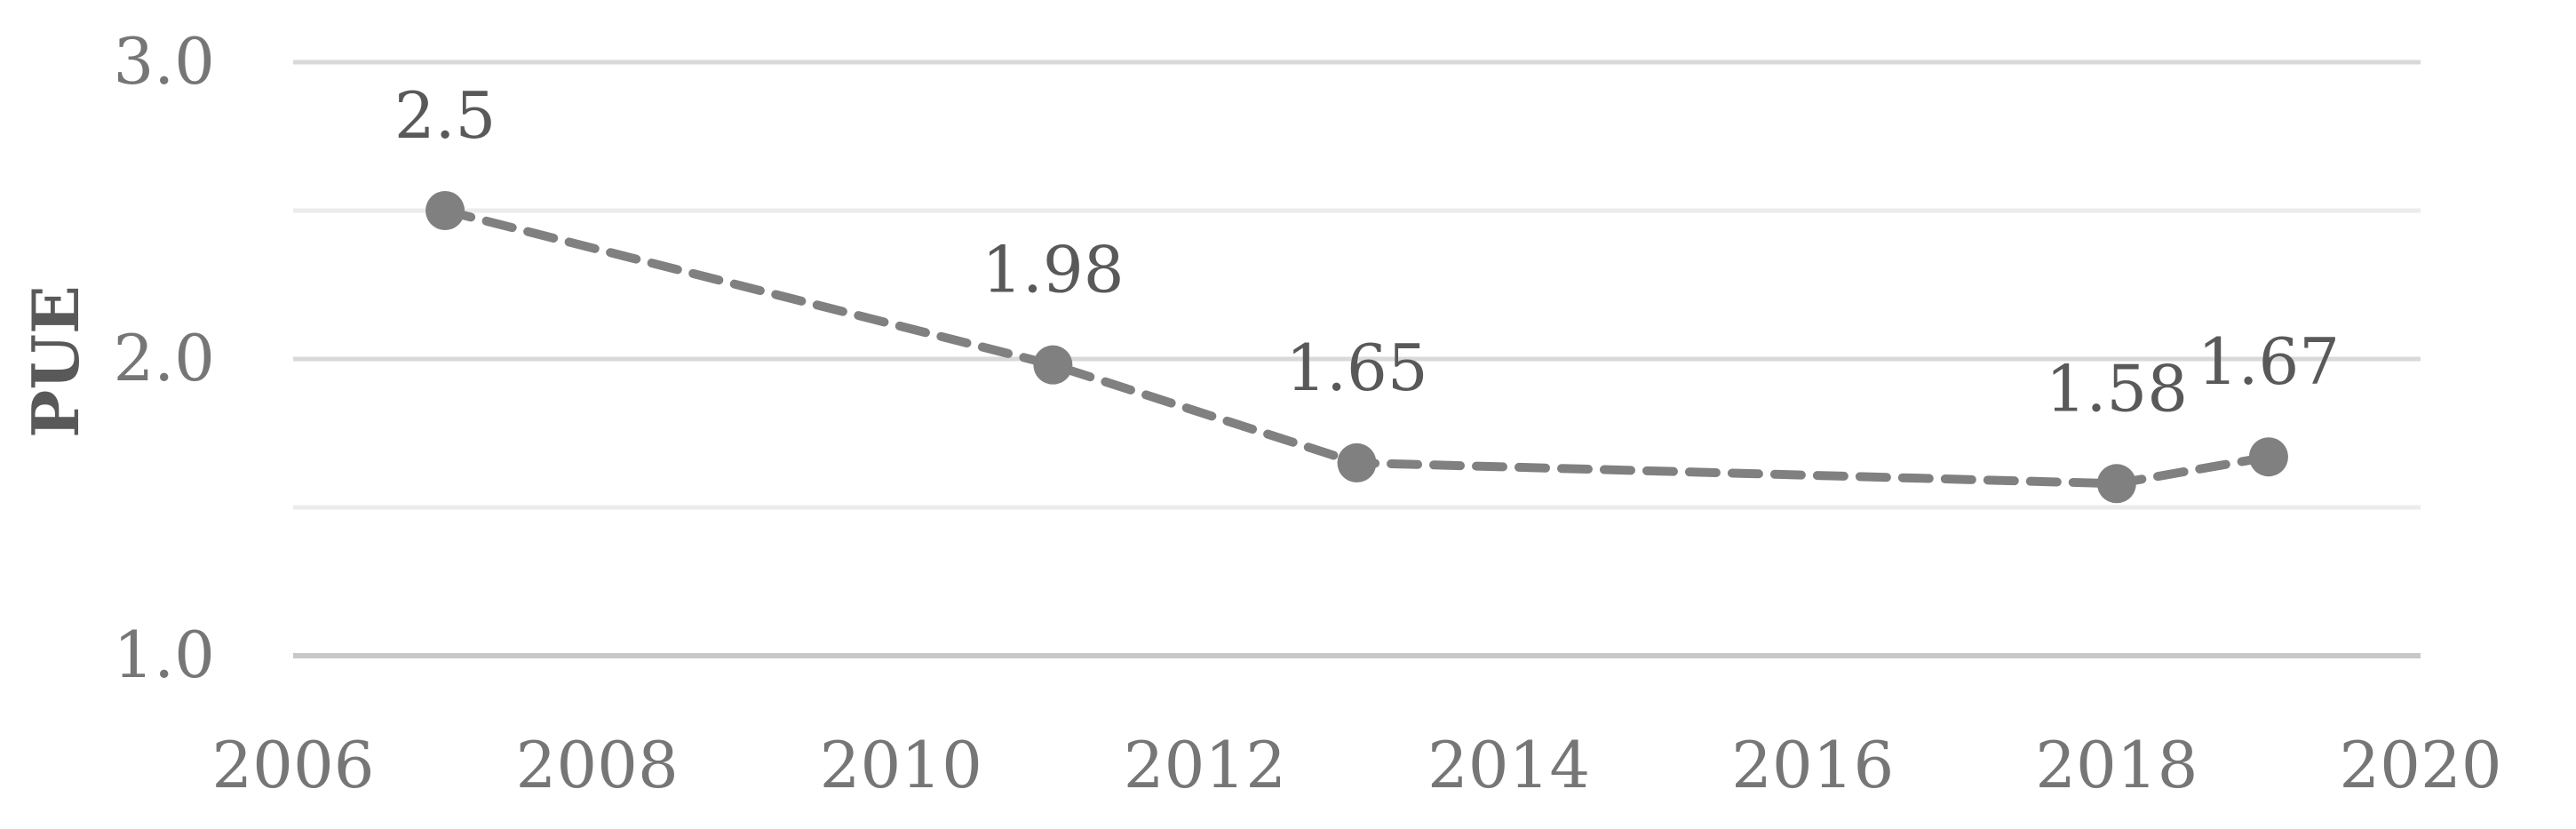  Describe the element at coordinates (1508, 765) in the screenshot. I see `x-tick-label: 2014` at that location.